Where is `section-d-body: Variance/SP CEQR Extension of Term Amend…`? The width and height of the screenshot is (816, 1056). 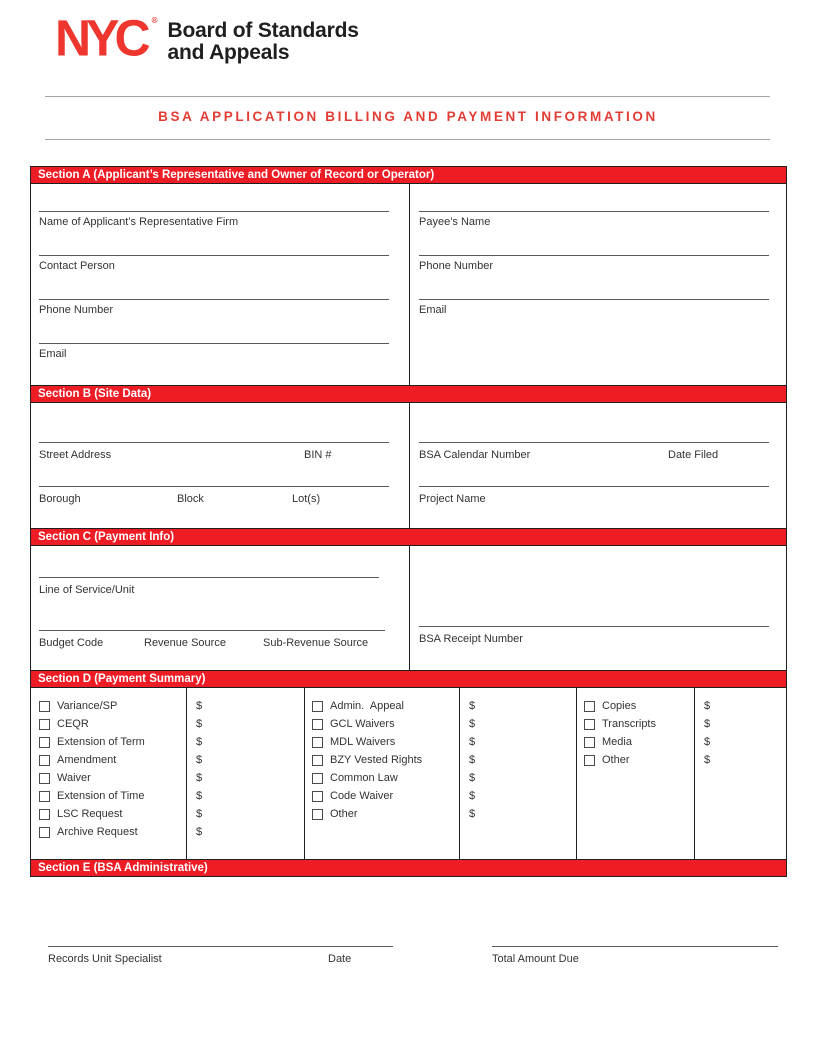 section-d-body: Variance/SP CEQR Extension of Term Amend… is located at coordinates (408, 773).